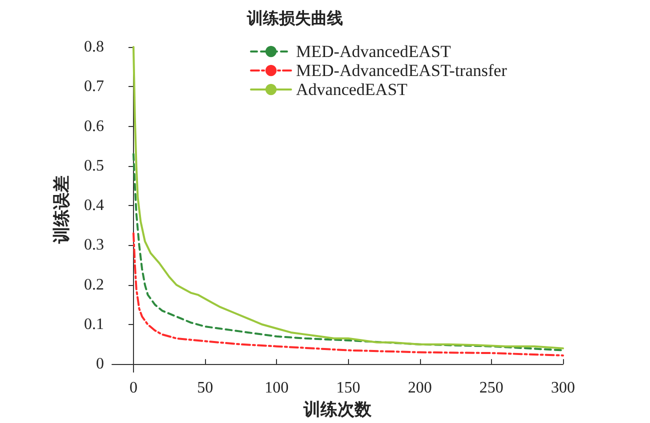 This screenshot has width=650, height=423. I want to click on y-tick-label: 0.8, so click(94, 47).